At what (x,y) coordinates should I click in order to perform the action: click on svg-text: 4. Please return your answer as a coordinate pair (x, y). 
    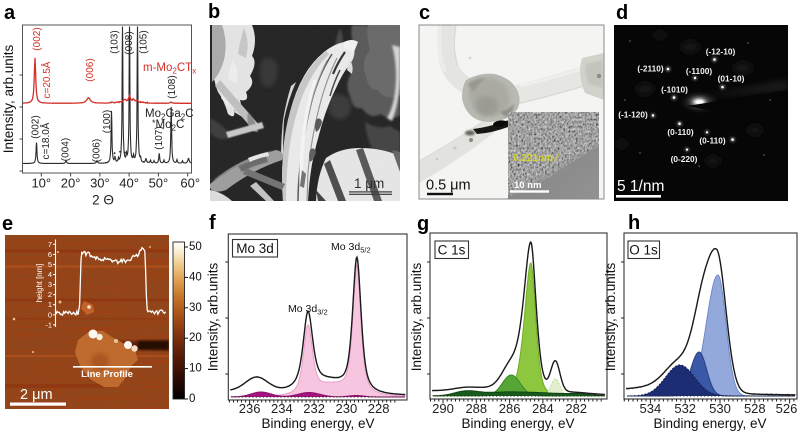
    Looking at the image, I should click on (50, 274).